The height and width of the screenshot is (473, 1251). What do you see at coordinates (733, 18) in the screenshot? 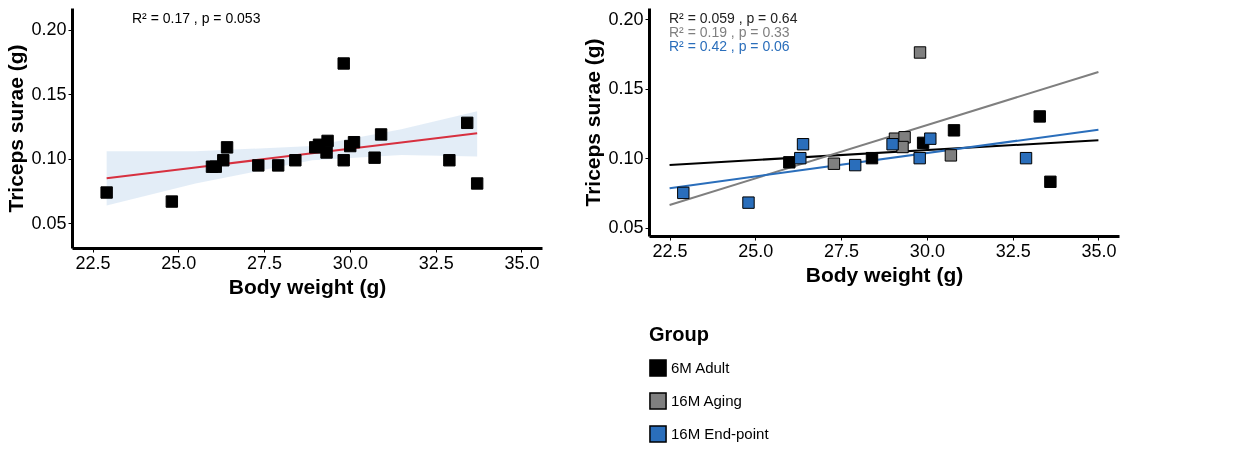
I see `annotation: R² = 0.059 , p = 0.64` at bounding box center [733, 18].